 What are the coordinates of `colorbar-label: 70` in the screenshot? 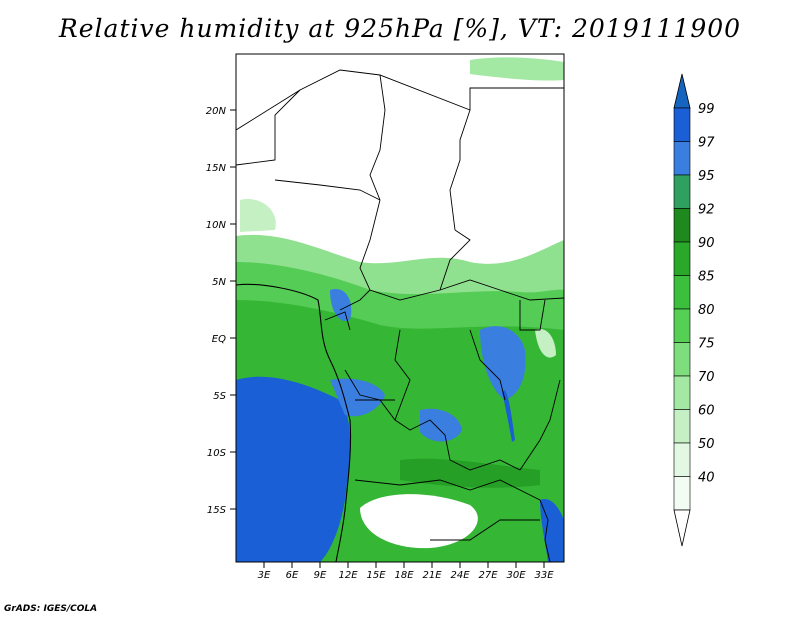 It's located at (706, 377).